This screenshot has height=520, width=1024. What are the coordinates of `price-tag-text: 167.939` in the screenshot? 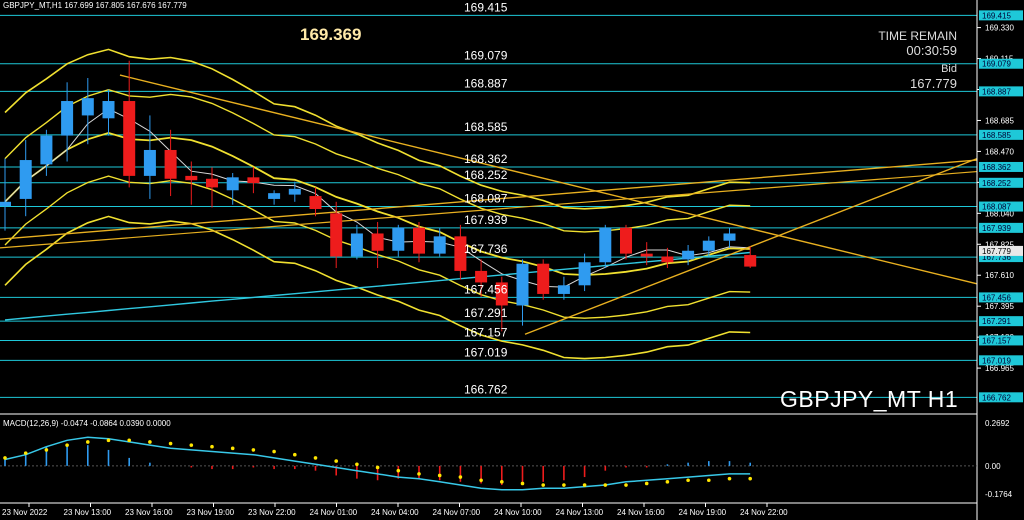 It's located at (996, 228).